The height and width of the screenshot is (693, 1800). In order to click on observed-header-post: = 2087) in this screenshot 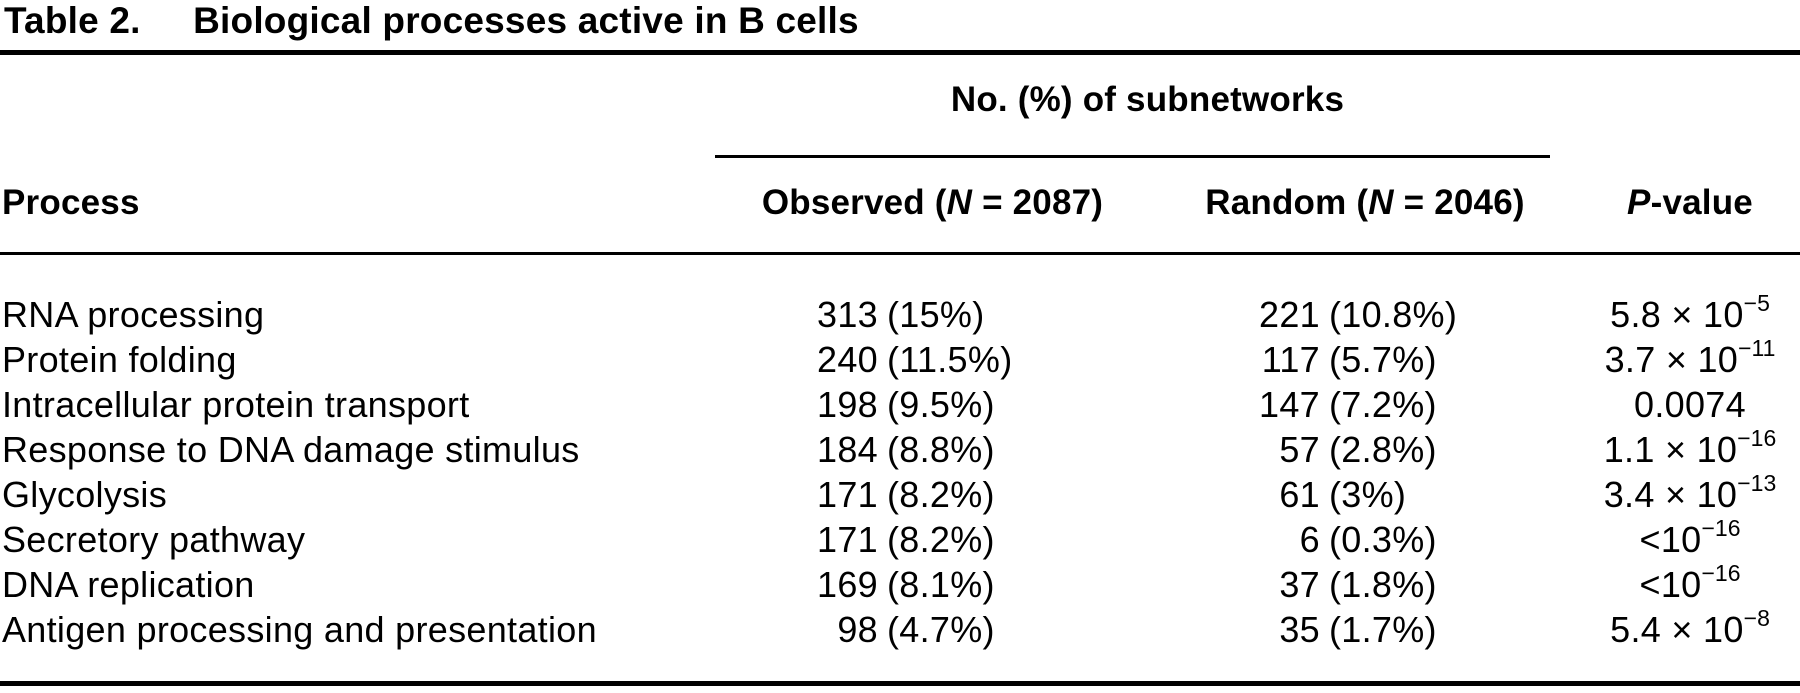, I will do `click(1038, 202)`.